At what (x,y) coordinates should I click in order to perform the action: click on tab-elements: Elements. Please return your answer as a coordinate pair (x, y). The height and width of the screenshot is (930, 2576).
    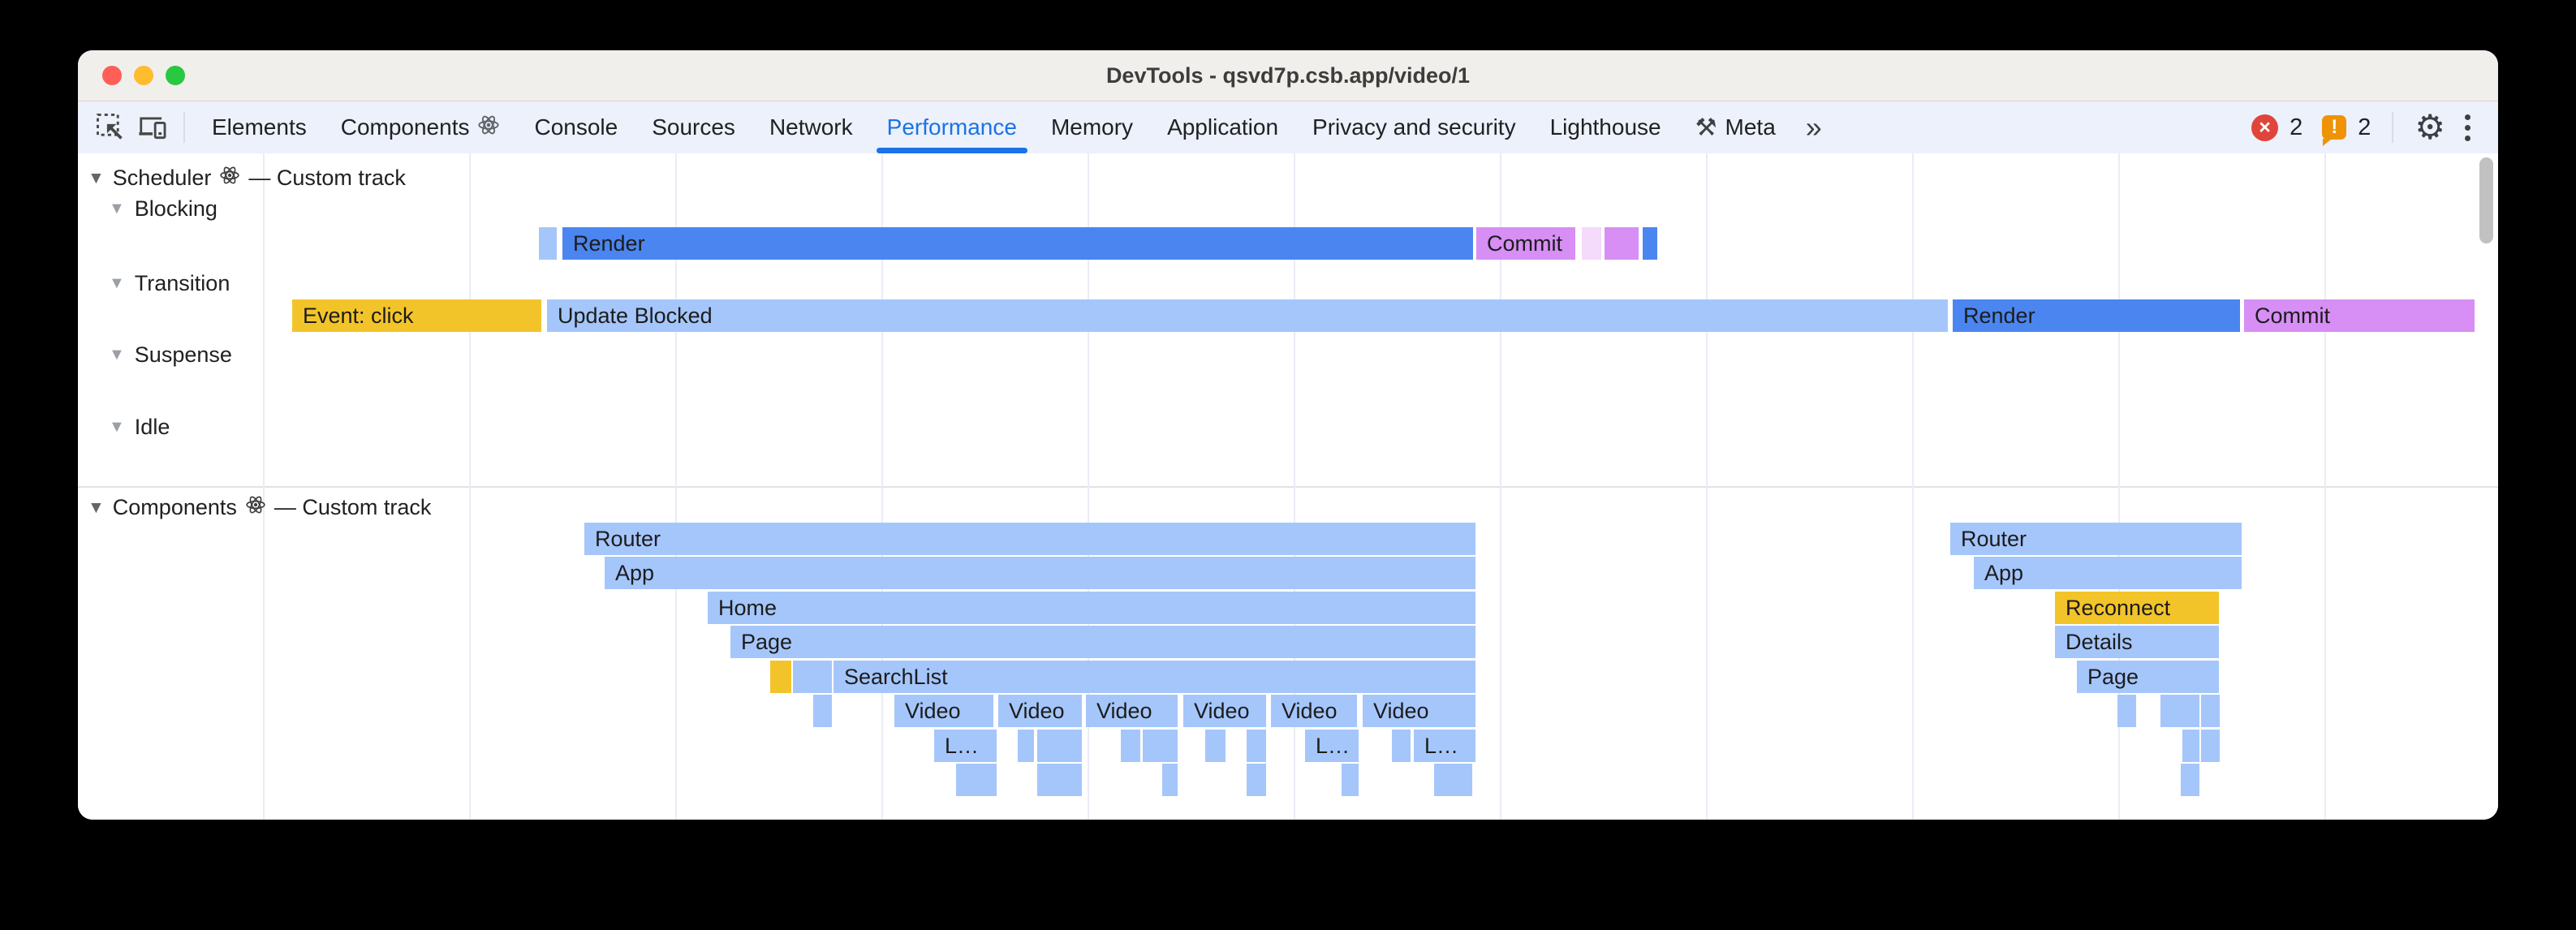
    Looking at the image, I should click on (260, 127).